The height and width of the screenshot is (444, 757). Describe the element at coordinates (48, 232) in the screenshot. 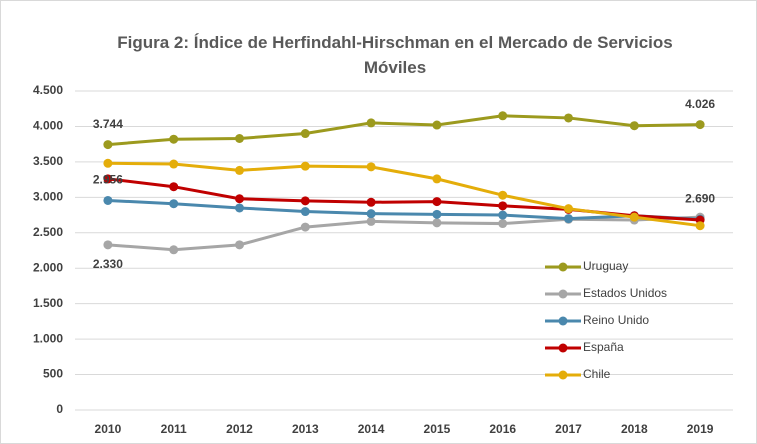

I see `y-tick-label: 2.500` at that location.